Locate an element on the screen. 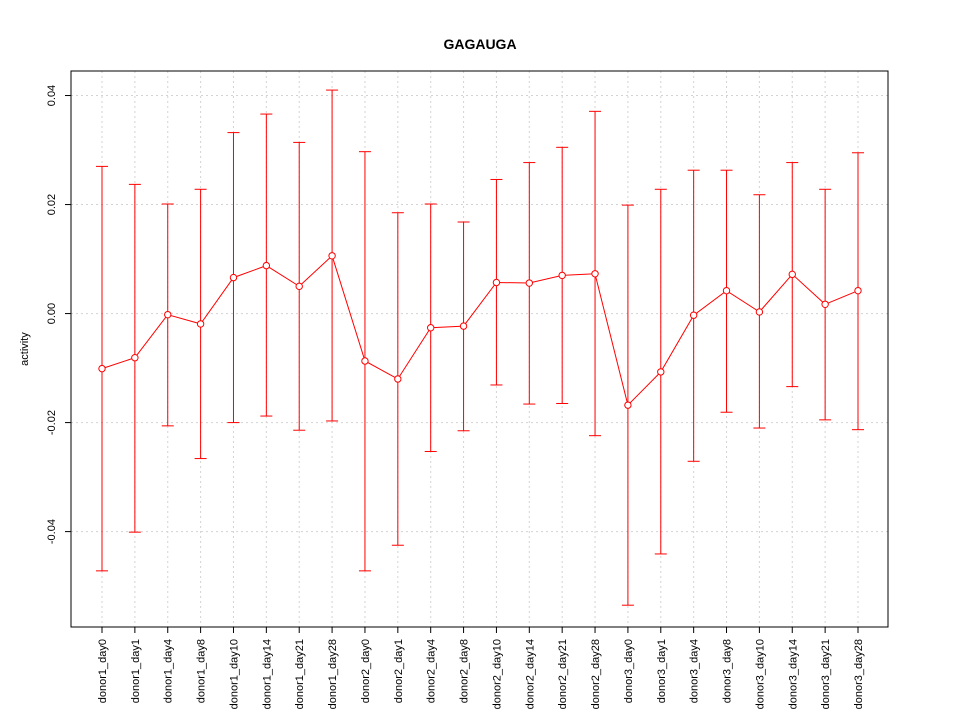 The image size is (960, 720). y-tick-label: -0.02 is located at coordinates (52, 422).